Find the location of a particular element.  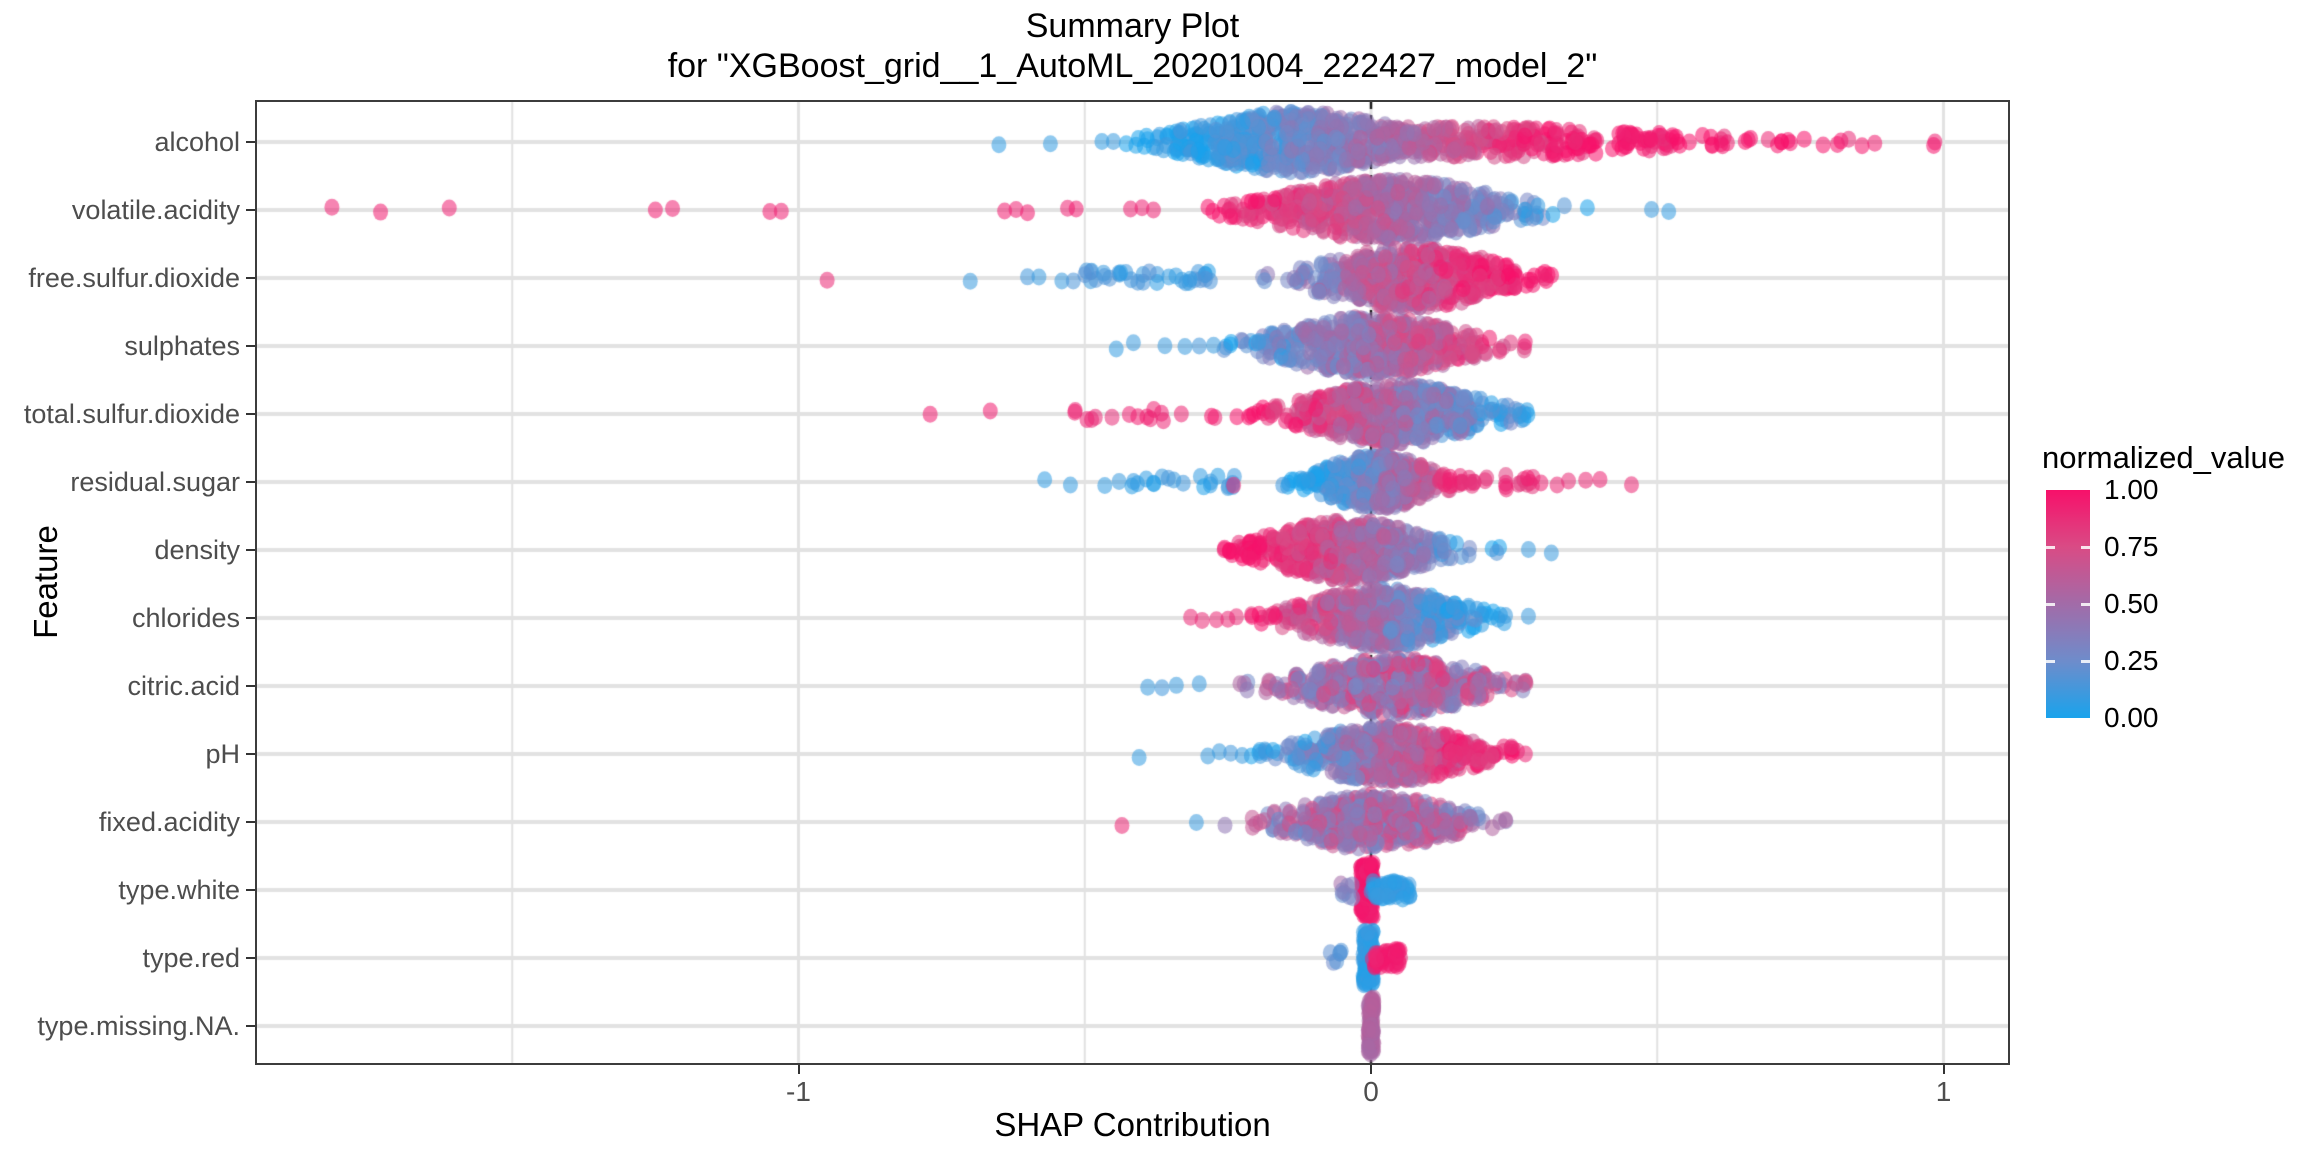

feature-label-pH: pH is located at coordinates (222, 754).